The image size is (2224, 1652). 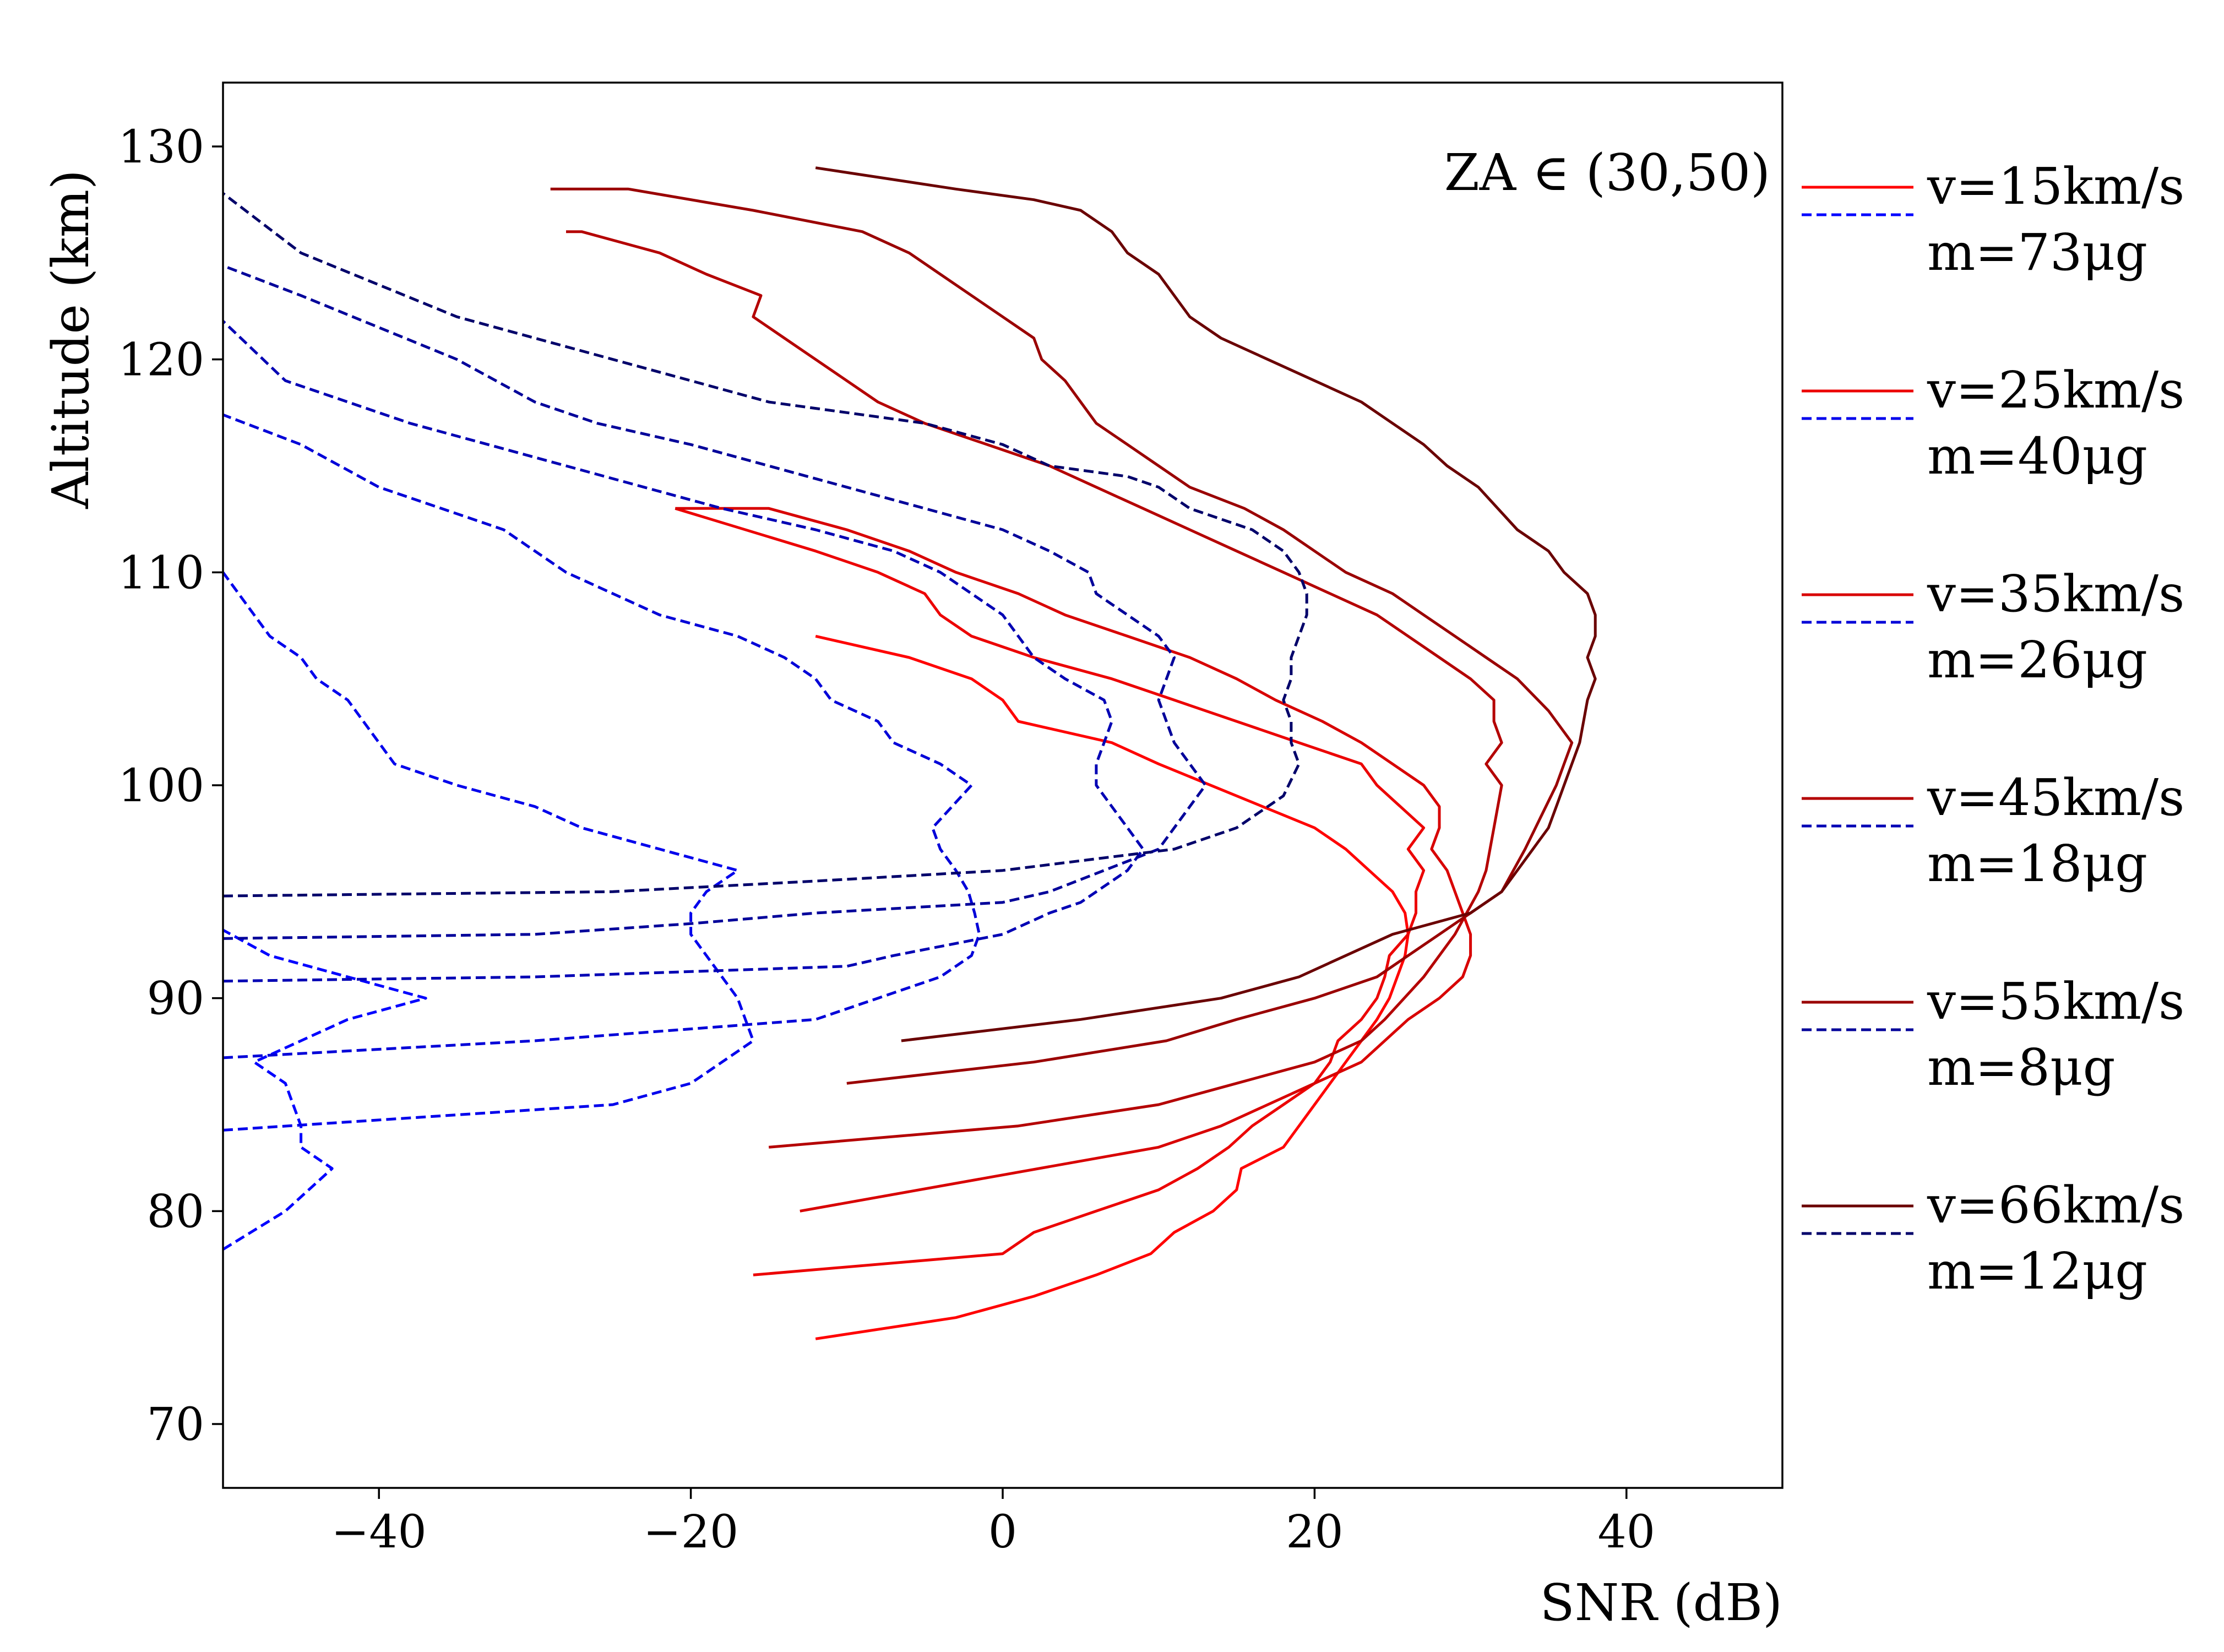 I want to click on legend-mass-label: m=18μg, so click(x=2037, y=863).